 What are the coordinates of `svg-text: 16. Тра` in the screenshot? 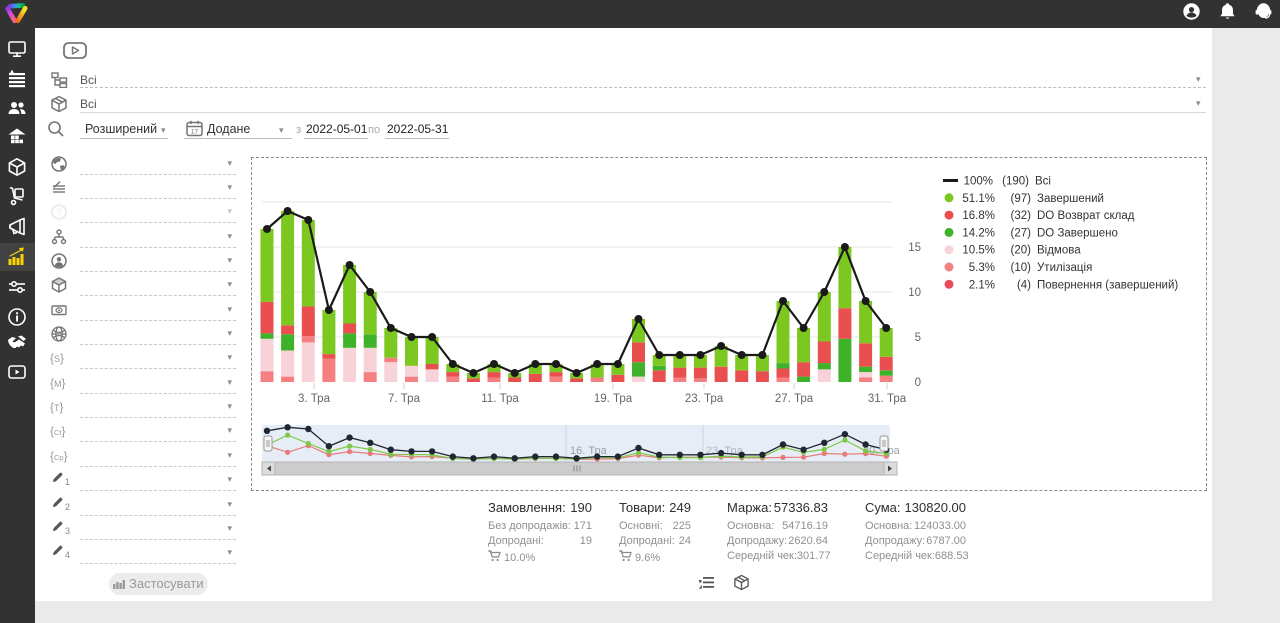 It's located at (589, 451).